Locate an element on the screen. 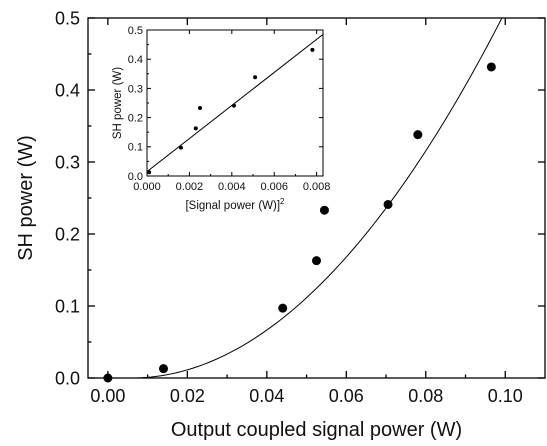 The height and width of the screenshot is (446, 547). inset-fit-line is located at coordinates (235, 103).